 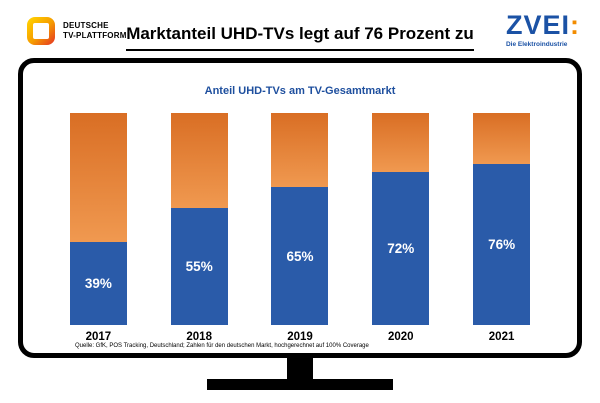 I want to click on bar-column-2019: 65% 2019, so click(x=300, y=228).